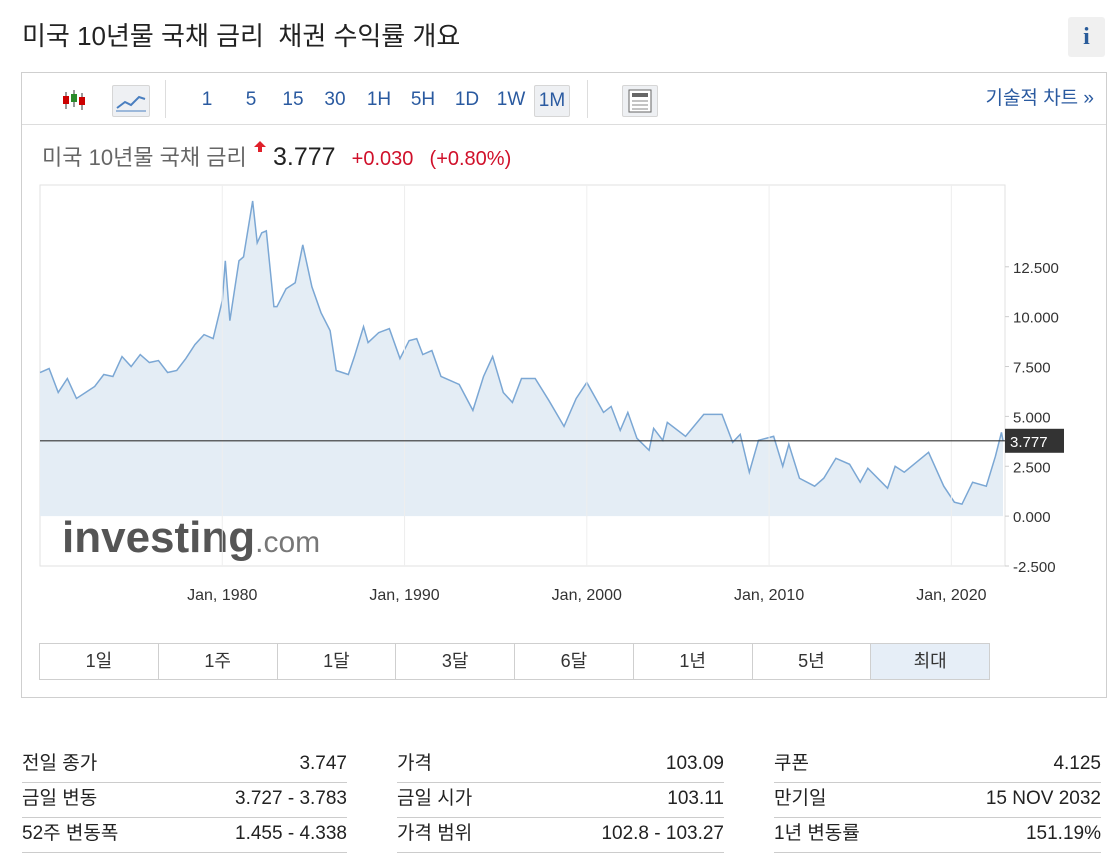  What do you see at coordinates (1032, 517) in the screenshot?
I see `y-tick-label: 0.000` at bounding box center [1032, 517].